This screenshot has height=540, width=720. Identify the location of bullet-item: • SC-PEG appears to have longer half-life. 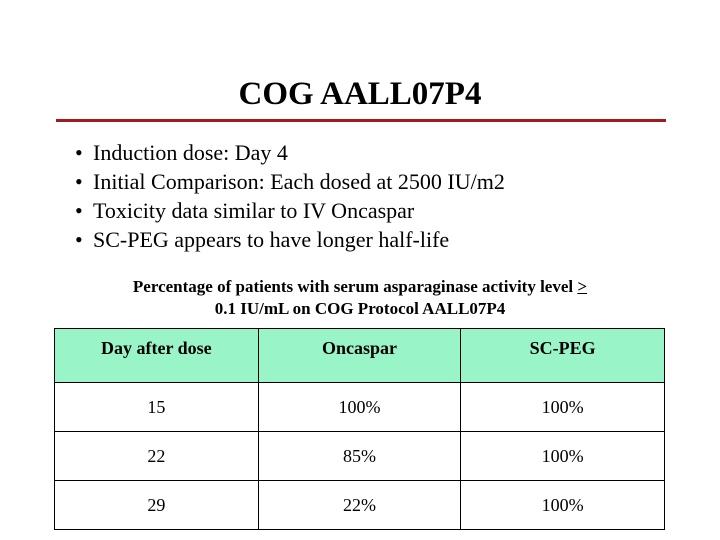
(290, 239).